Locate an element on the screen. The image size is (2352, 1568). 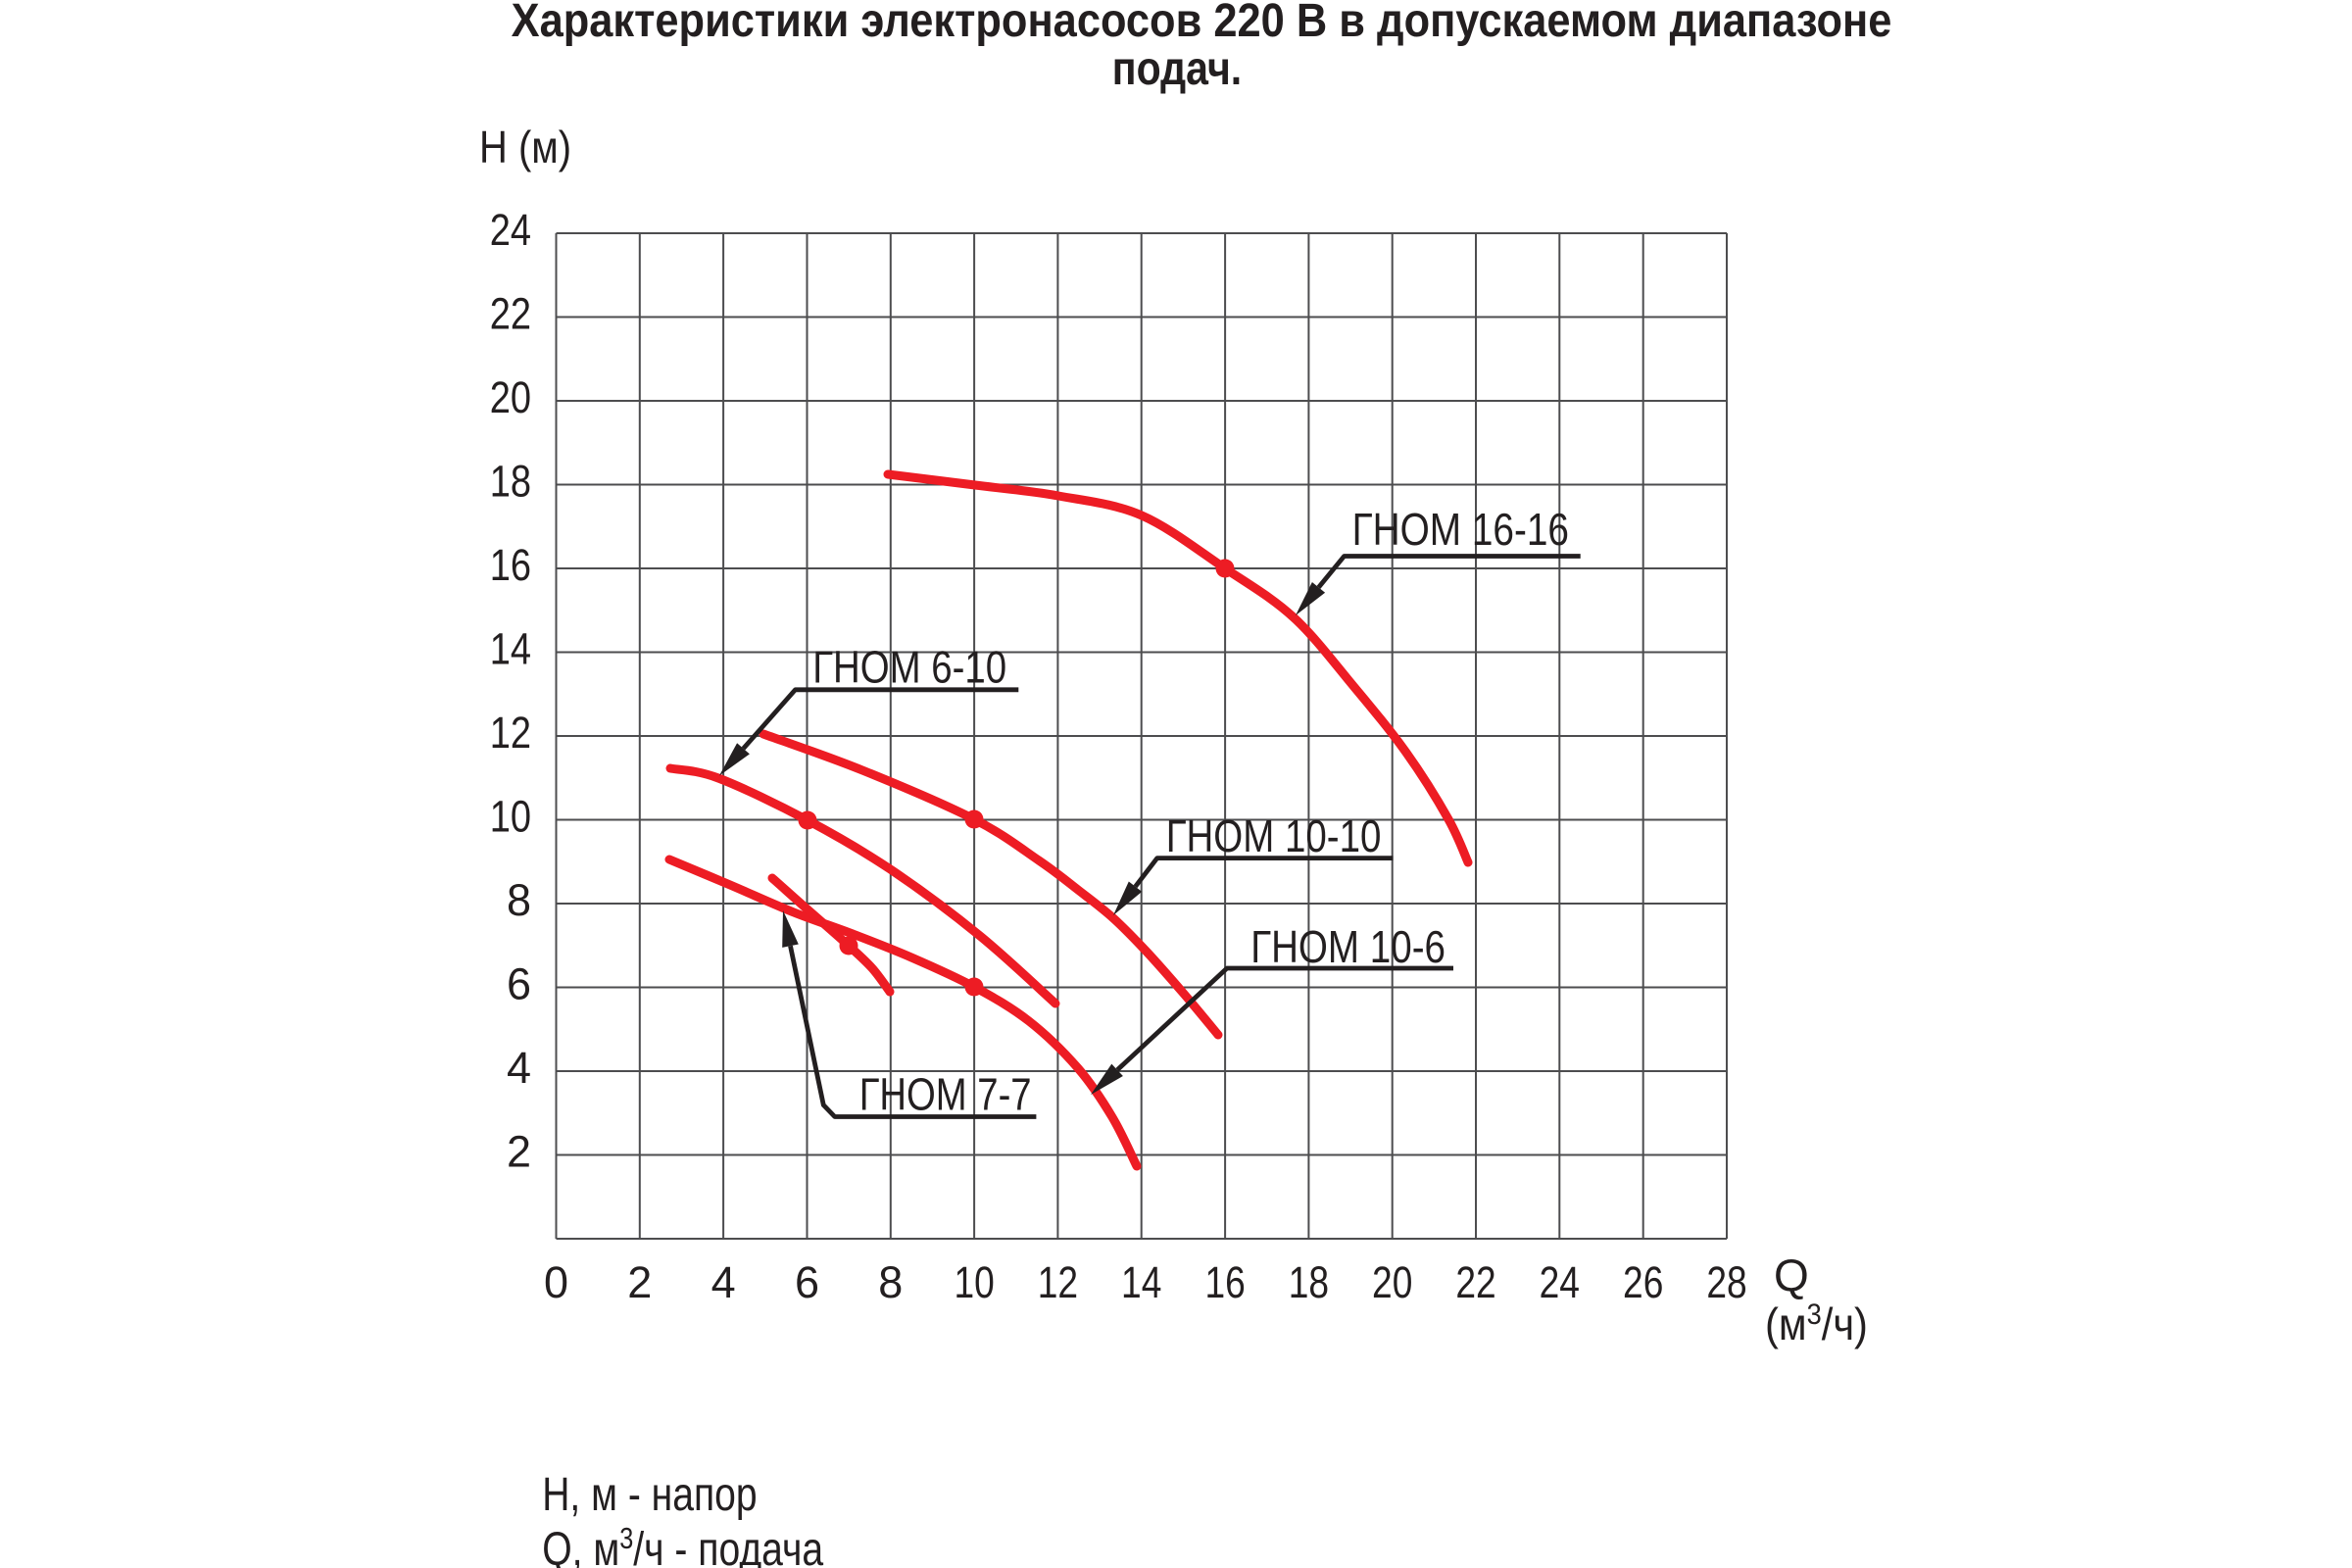
svg-text: подач. is located at coordinates (1177, 69).